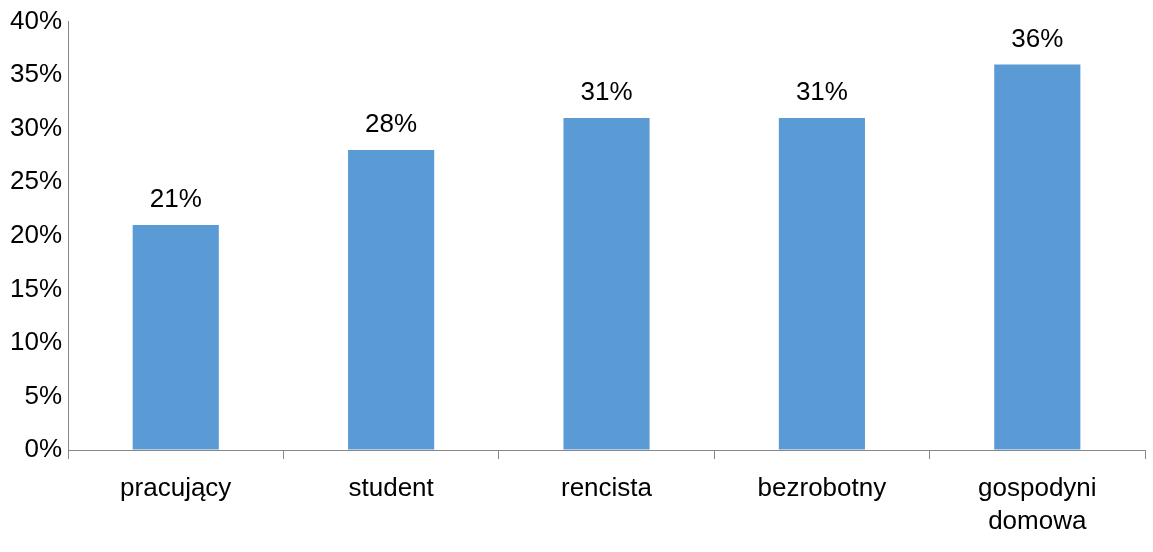  Describe the element at coordinates (36, 126) in the screenshot. I see `y-tick-label: 30%` at that location.